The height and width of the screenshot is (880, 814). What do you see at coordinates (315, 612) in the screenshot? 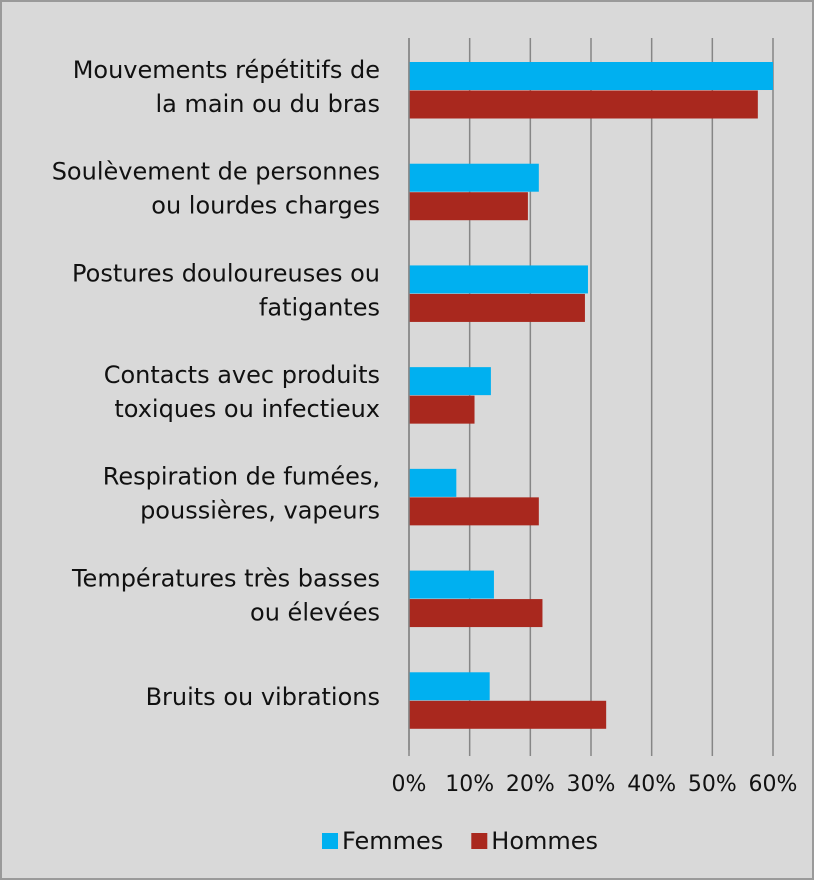
I see `category-line: ou élevées` at bounding box center [315, 612].